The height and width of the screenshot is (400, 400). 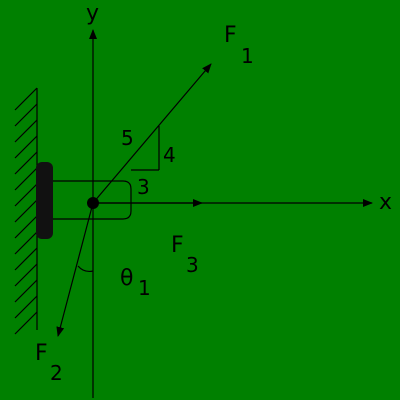 I want to click on bracket-arm, so click(x=92, y=200).